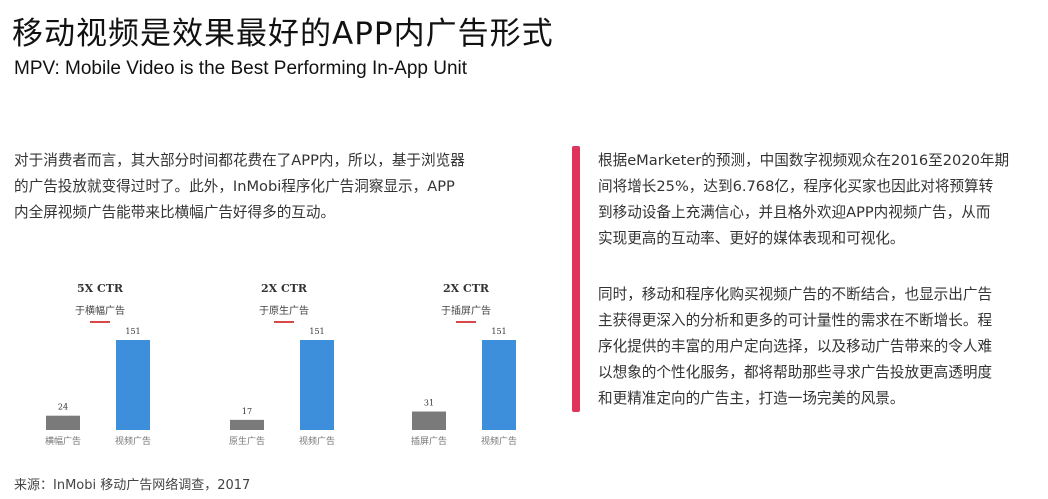 The width and height of the screenshot is (1048, 499). Describe the element at coordinates (796, 186) in the screenshot. I see `forecast-line: 间将增长25%，达到6.768亿，程序化买家也因此对将预算转` at that location.